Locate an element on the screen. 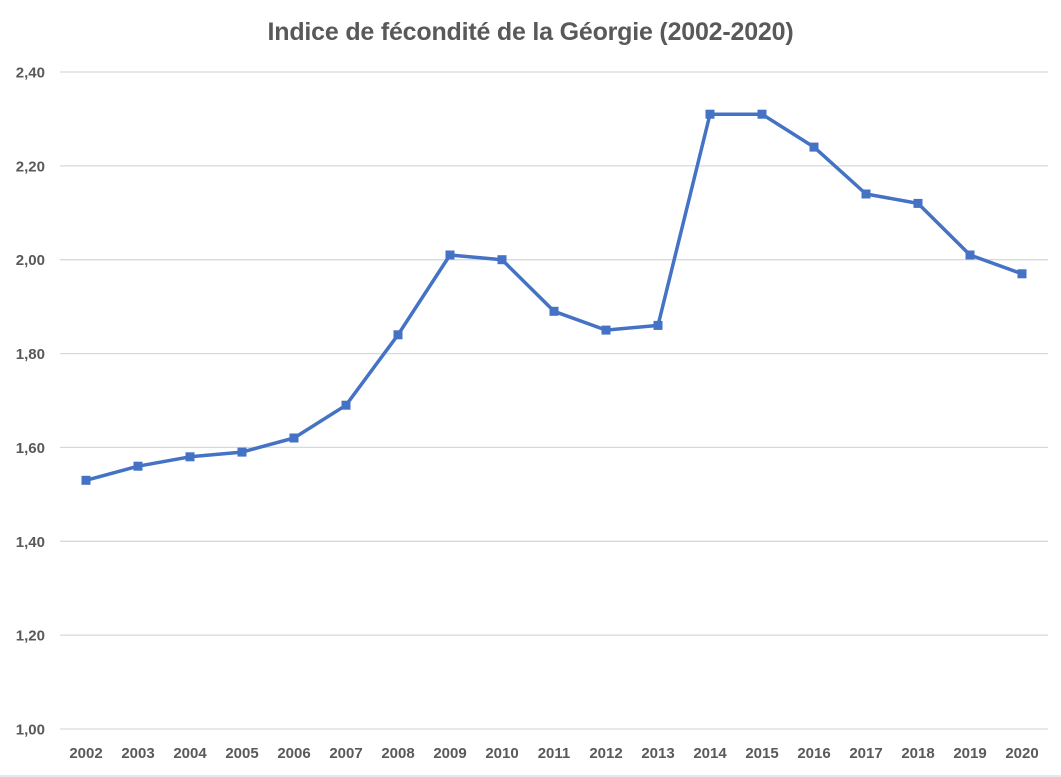 This screenshot has width=1061, height=777. x-axis-tick-label: 2006 is located at coordinates (293, 753).